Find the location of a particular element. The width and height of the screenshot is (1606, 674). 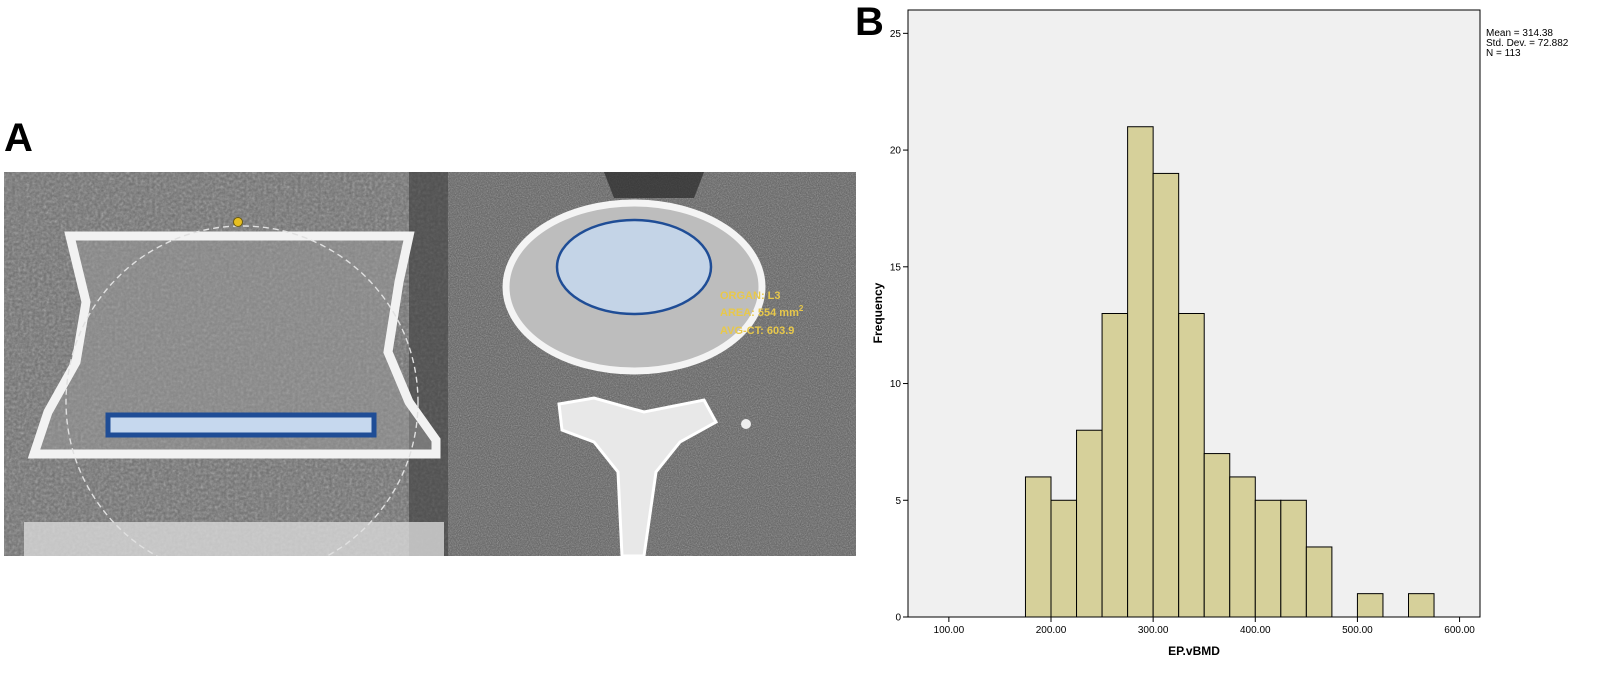

panel-a-label: A is located at coordinates (18, 138).